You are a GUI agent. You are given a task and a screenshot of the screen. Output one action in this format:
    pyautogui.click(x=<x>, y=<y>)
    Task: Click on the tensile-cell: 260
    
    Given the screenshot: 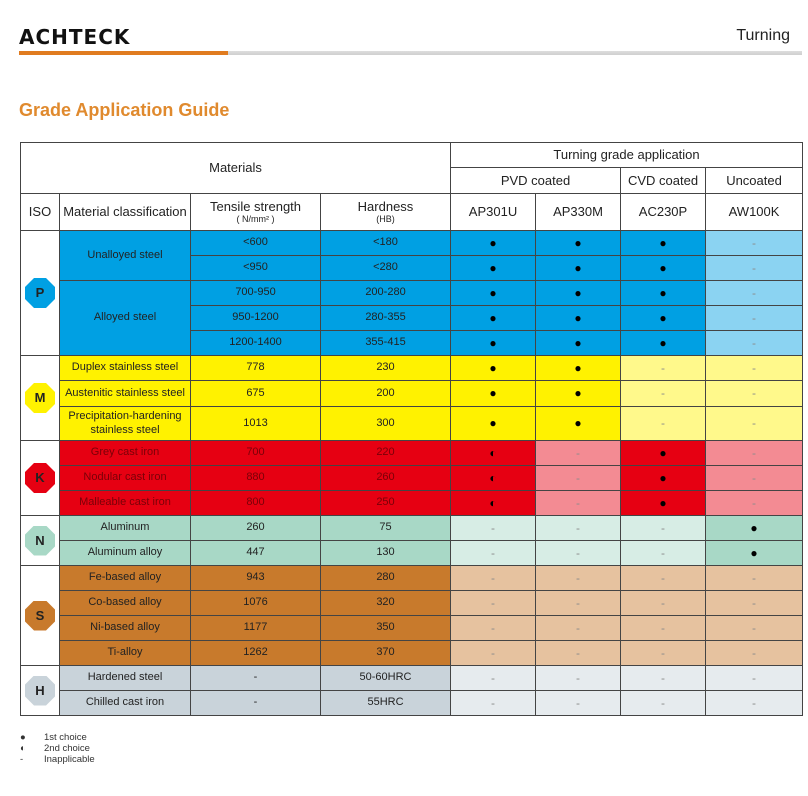 What is the action you would take?
    pyautogui.click(x=255, y=528)
    